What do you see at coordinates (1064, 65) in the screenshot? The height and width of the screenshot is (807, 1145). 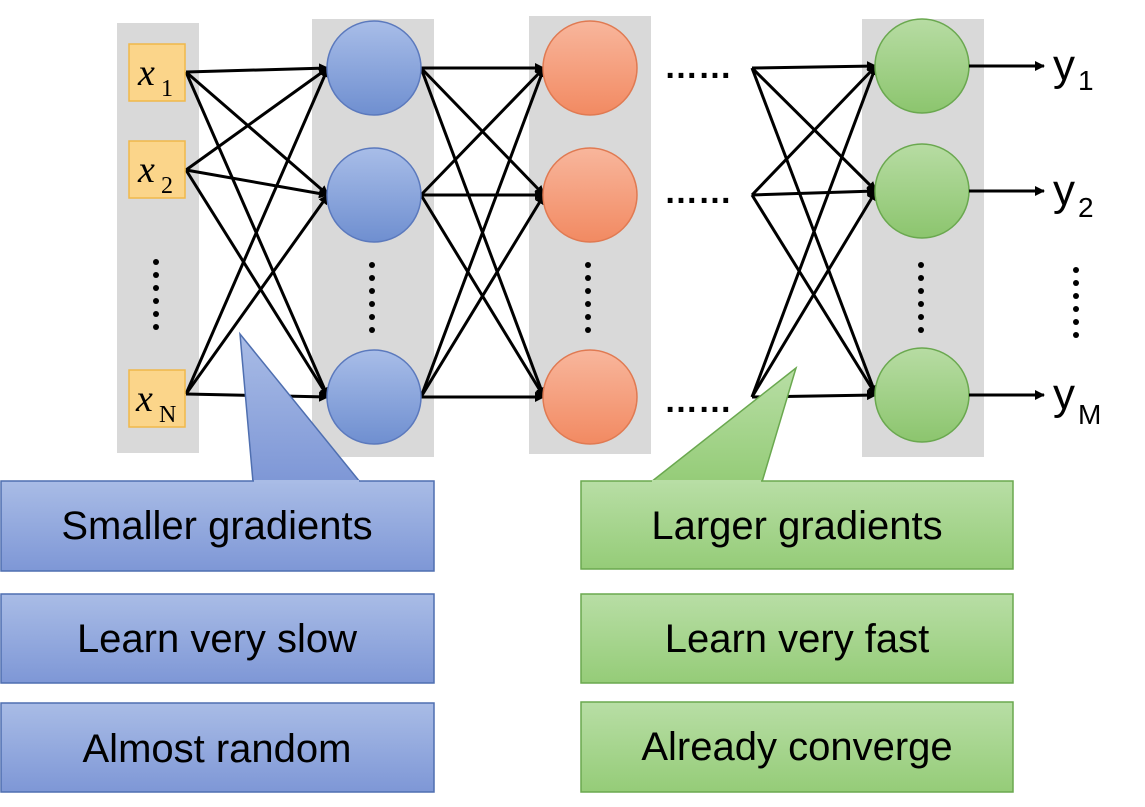 I see `output-label-1: y` at bounding box center [1064, 65].